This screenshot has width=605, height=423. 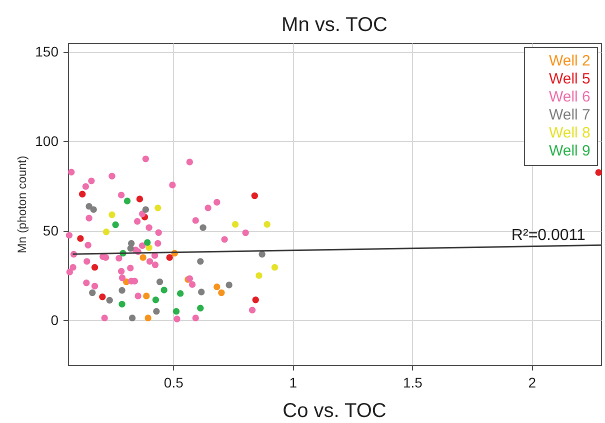 I want to click on y-tick-label: 100, so click(x=47, y=140).